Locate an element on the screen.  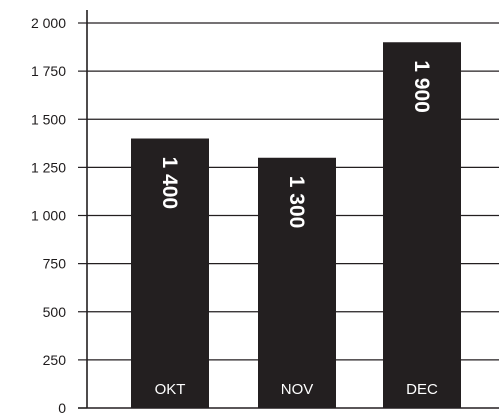
y-tick-label: 1 500 is located at coordinates (48, 119).